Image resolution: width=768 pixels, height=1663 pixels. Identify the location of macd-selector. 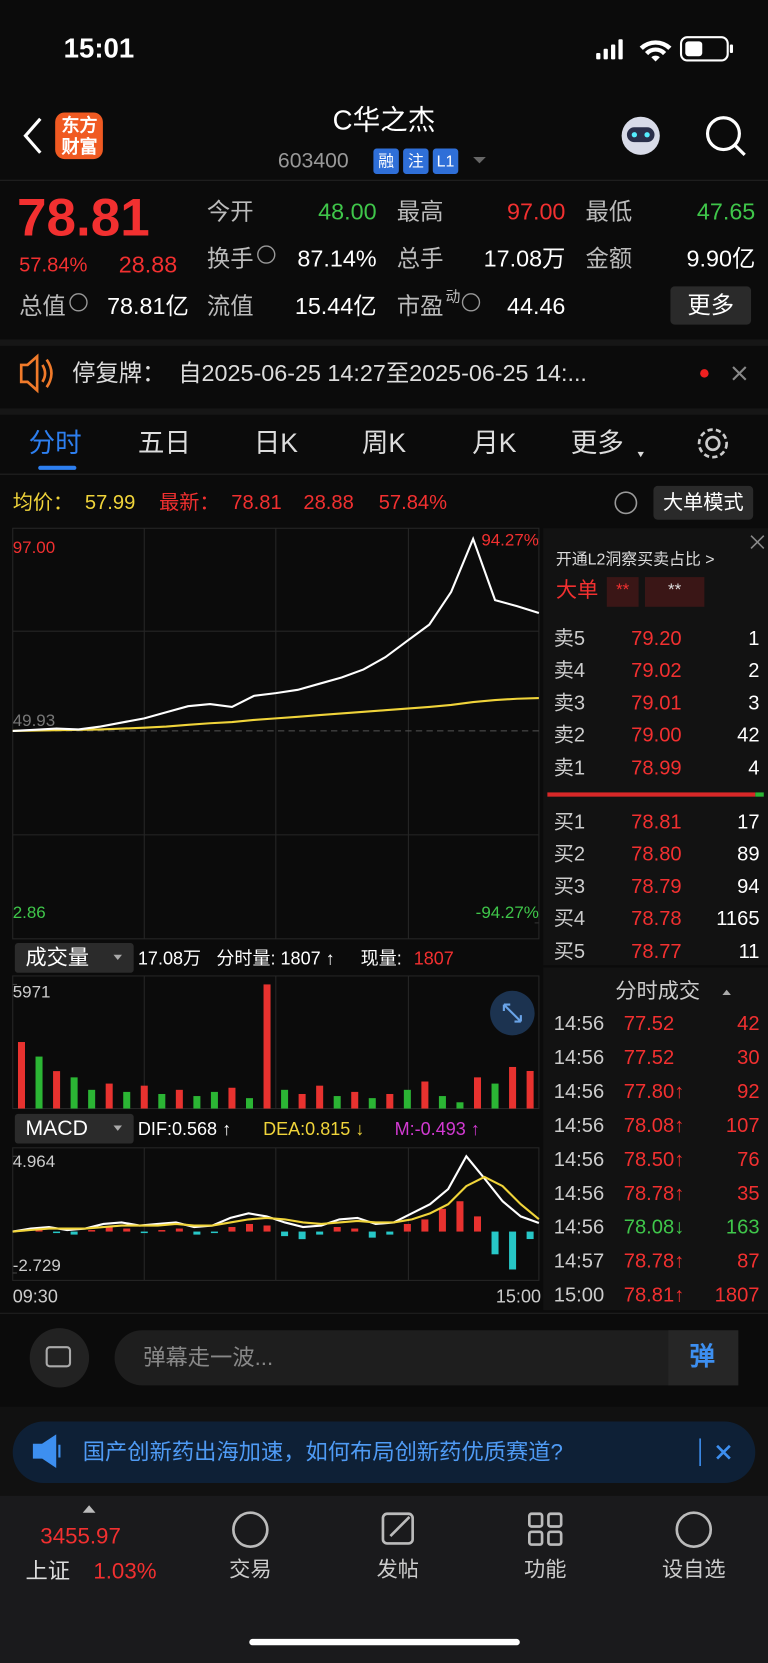
(74, 1128).